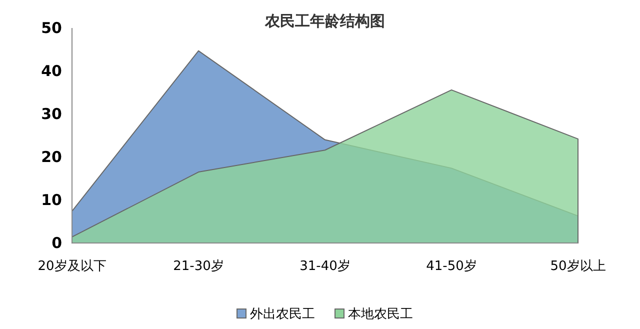  I want to click on legend-label: 本地农民工, so click(380, 314).